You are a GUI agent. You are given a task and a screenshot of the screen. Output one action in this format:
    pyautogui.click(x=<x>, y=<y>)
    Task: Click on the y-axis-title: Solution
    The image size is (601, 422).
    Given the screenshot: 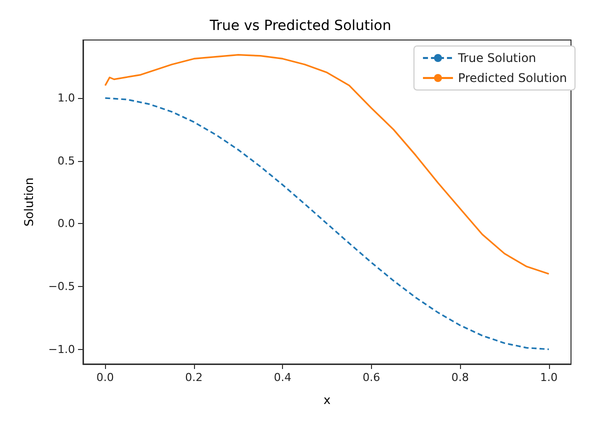 What is the action you would take?
    pyautogui.click(x=29, y=202)
    